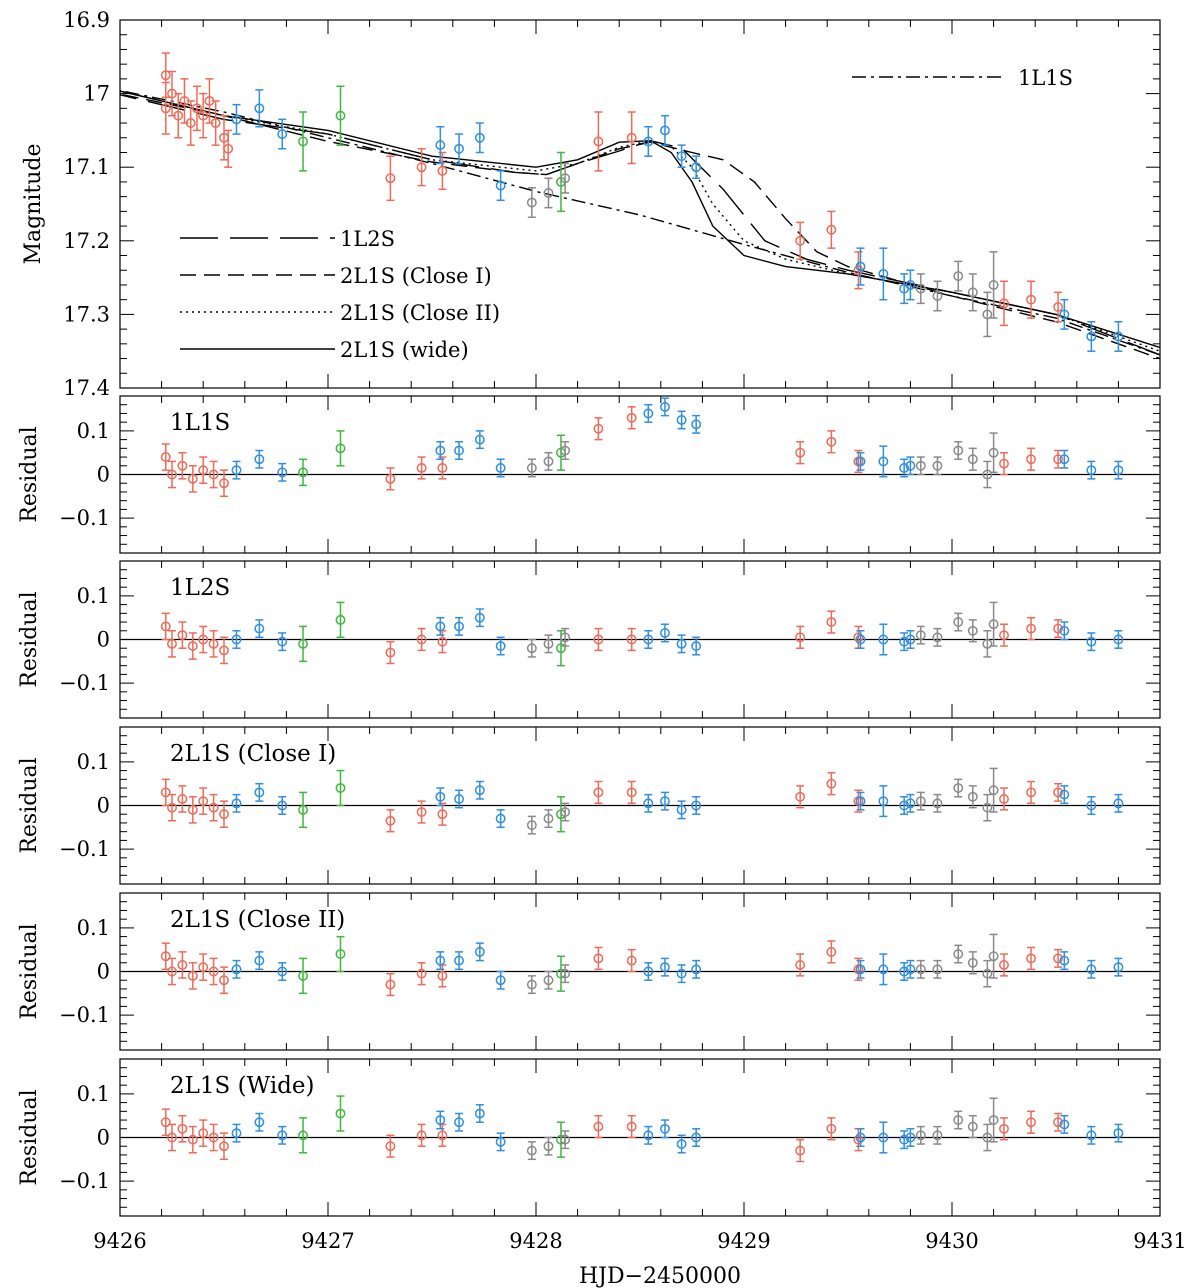 This screenshot has width=1200, height=1288. I want to click on light-curve-ytick-label: 17.4, so click(86, 388).